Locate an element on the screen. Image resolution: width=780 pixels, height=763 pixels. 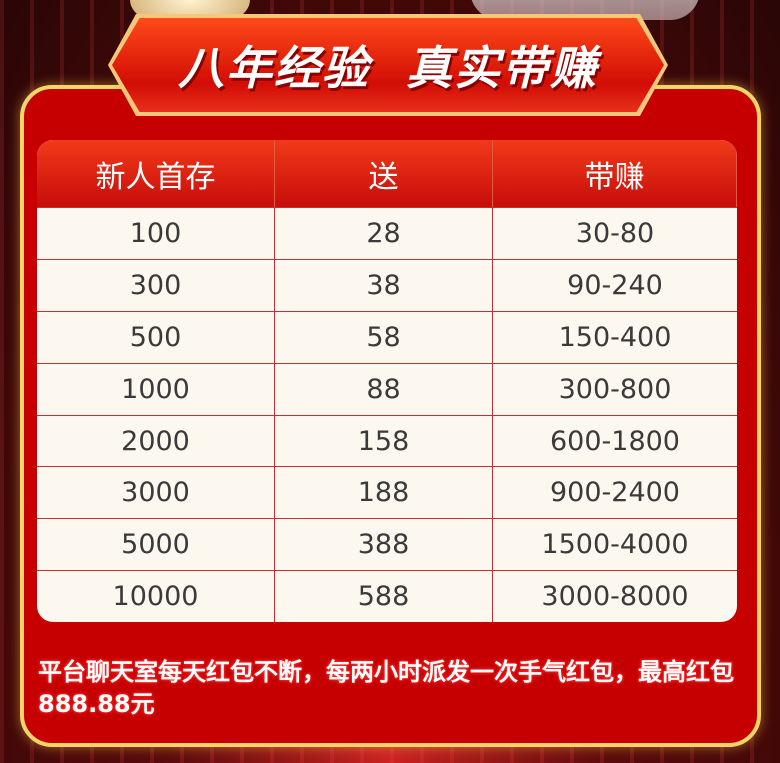
table-row: 10000 588 3000-8000 is located at coordinates (387, 596).